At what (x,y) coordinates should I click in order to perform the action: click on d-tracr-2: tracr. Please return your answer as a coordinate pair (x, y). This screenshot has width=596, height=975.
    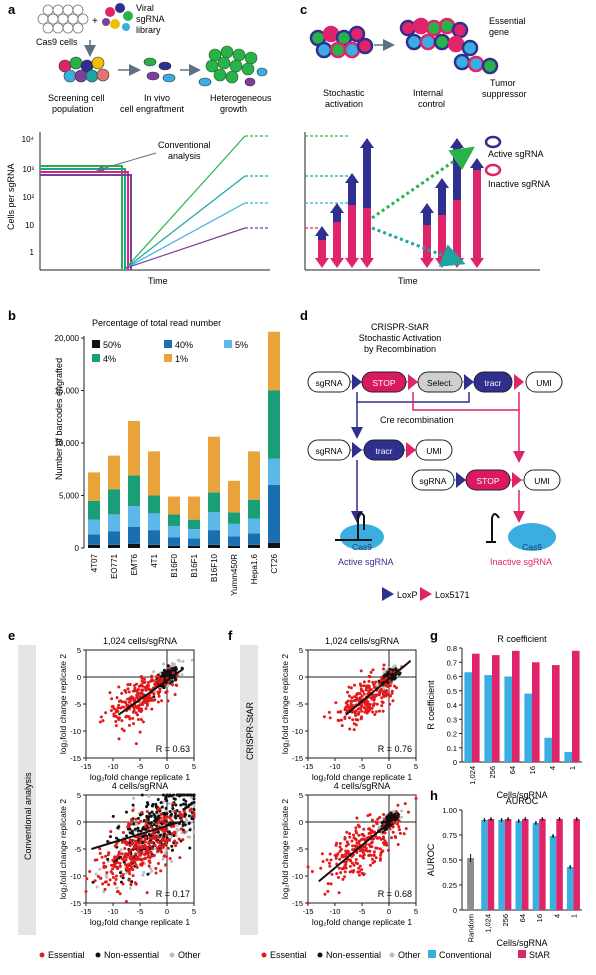
    Looking at the image, I should click on (384, 451).